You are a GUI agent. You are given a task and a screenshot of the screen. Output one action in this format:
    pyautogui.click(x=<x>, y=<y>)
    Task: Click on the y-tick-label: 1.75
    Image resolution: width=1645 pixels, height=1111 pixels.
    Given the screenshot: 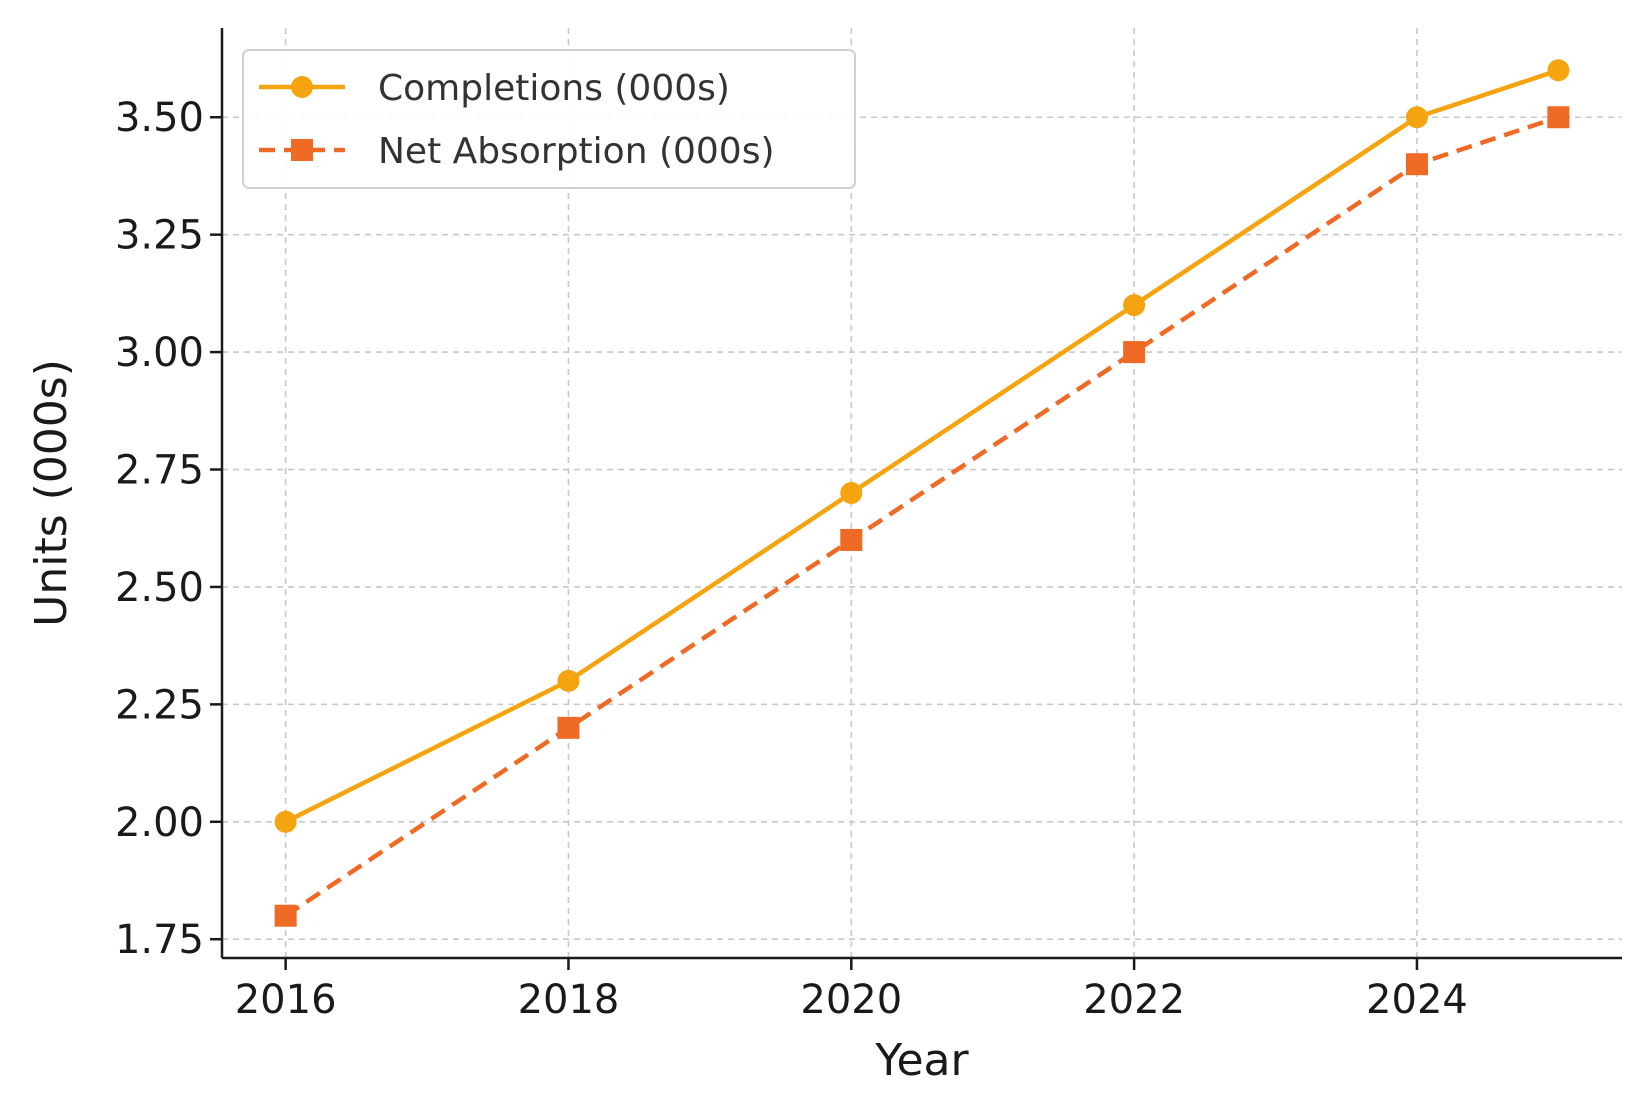 What is the action you would take?
    pyautogui.click(x=159, y=940)
    